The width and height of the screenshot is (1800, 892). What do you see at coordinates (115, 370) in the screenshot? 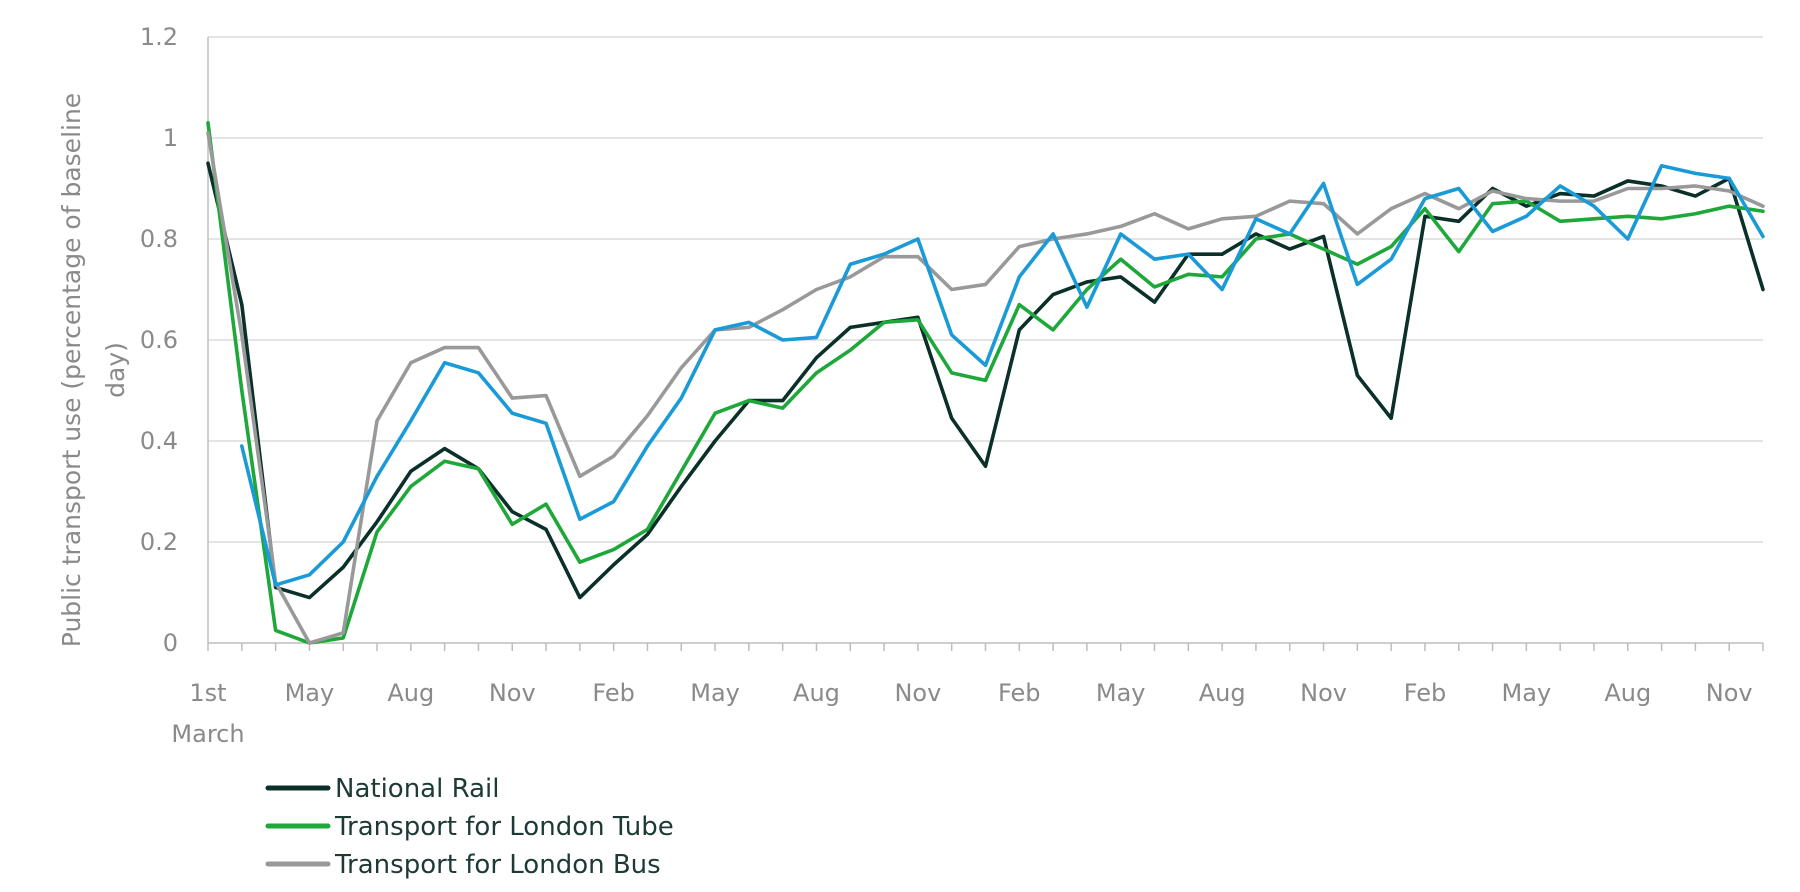
I see `y-axis-title-line: day)` at bounding box center [115, 370].